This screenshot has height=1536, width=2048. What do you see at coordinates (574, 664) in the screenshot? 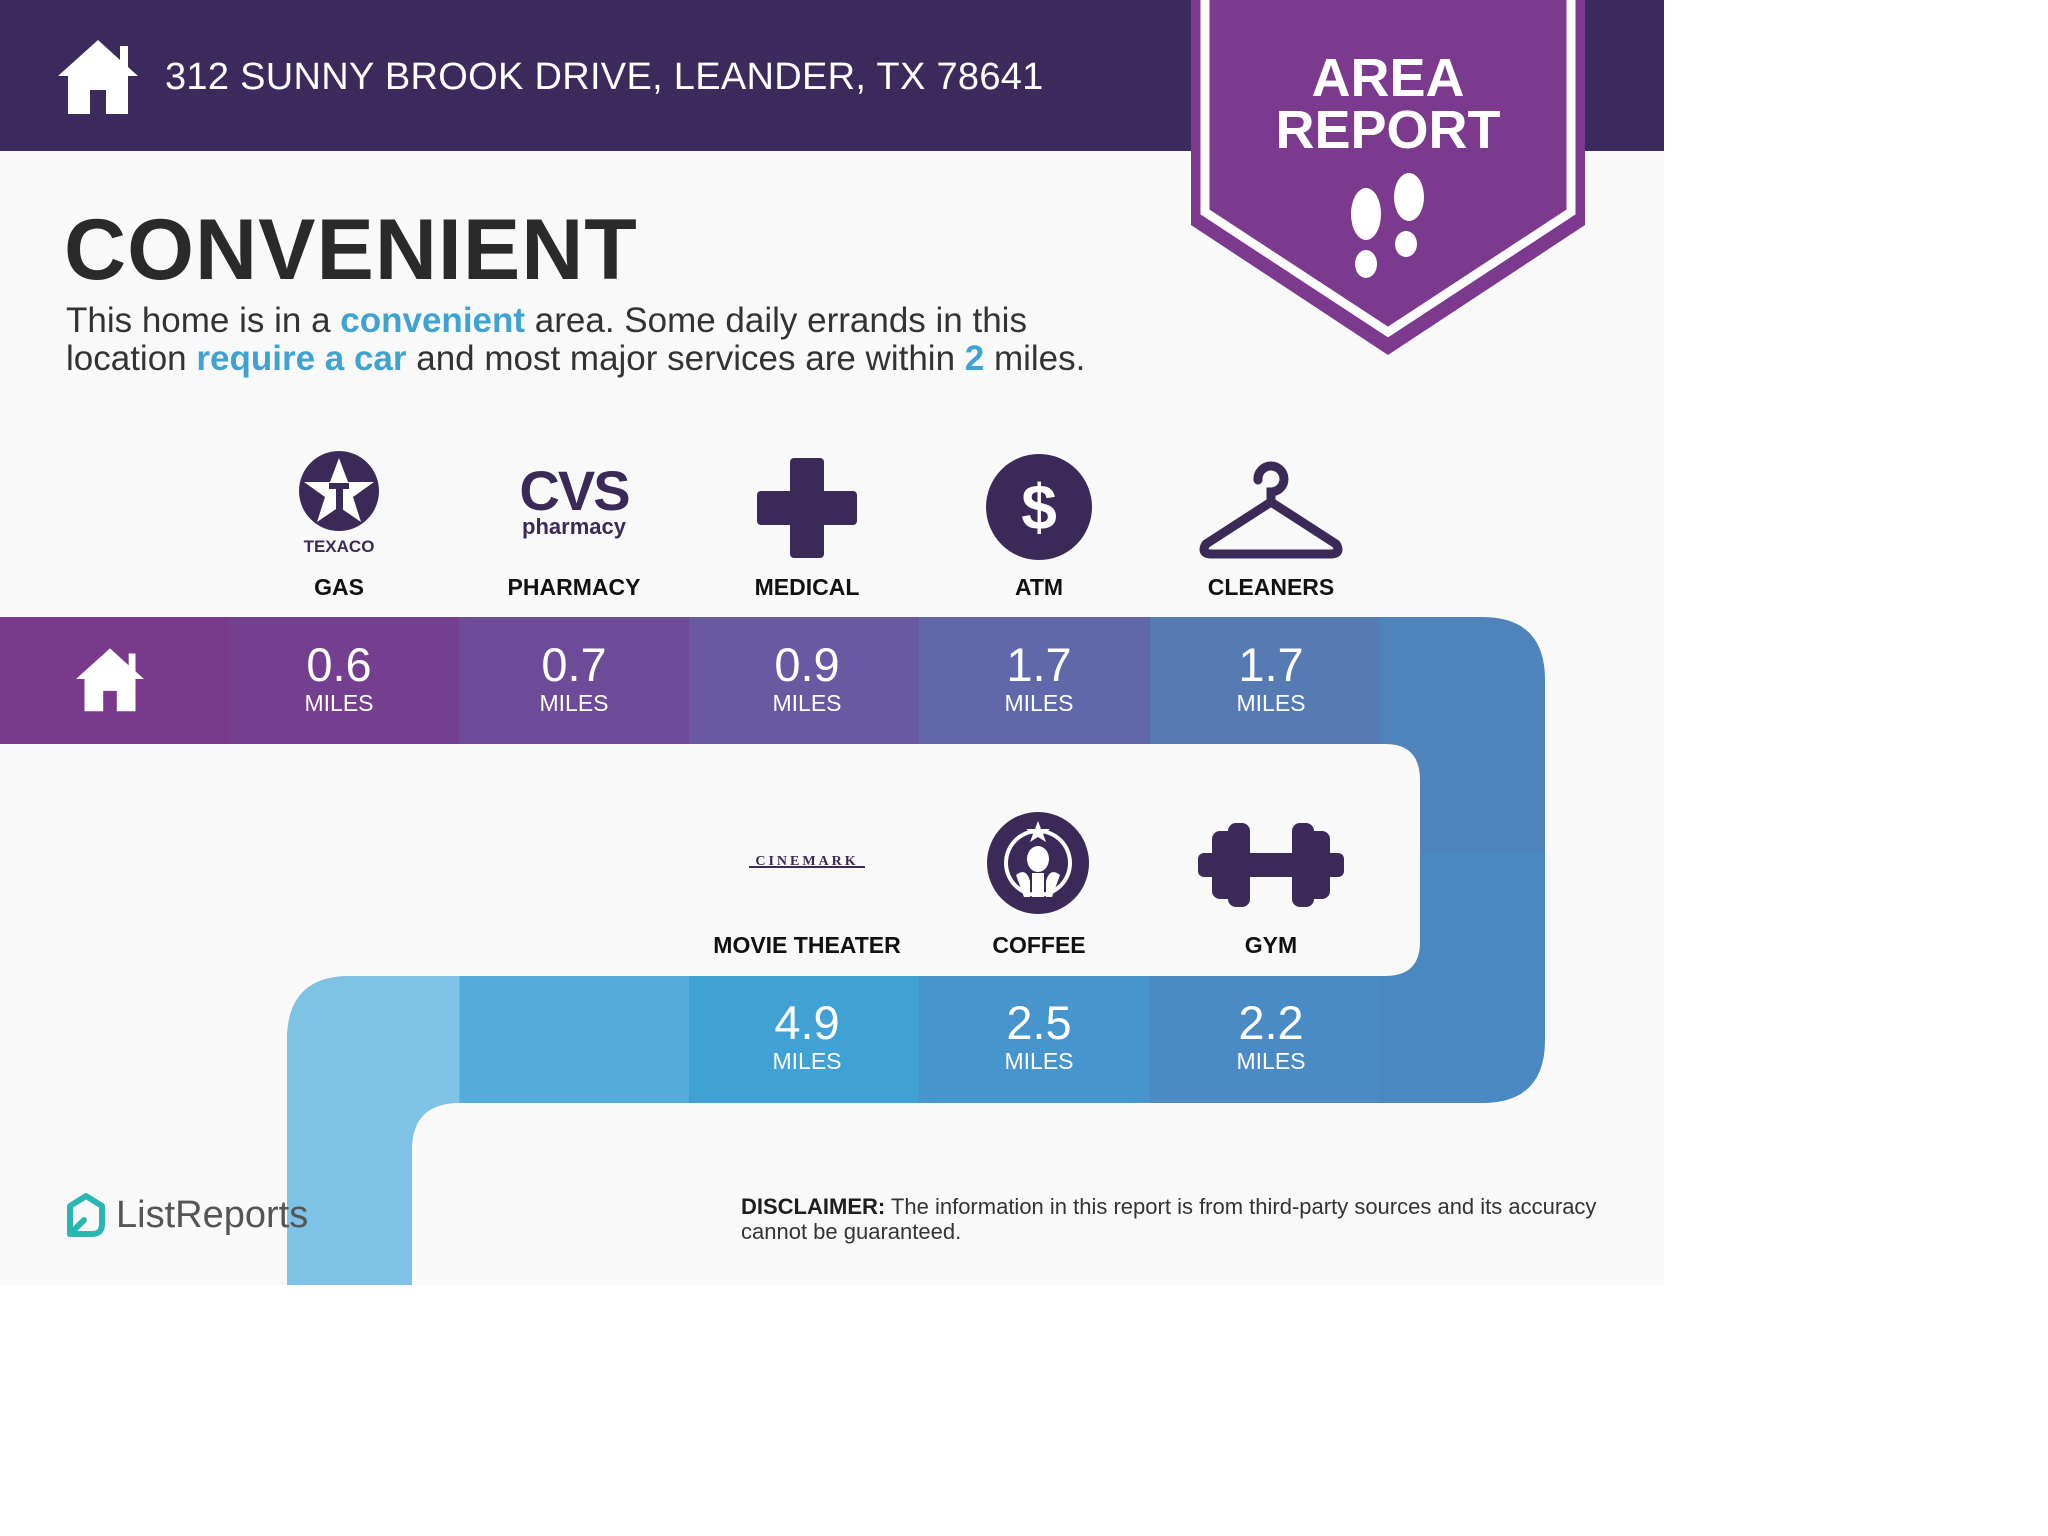
I see `distance-value: 0.7` at bounding box center [574, 664].